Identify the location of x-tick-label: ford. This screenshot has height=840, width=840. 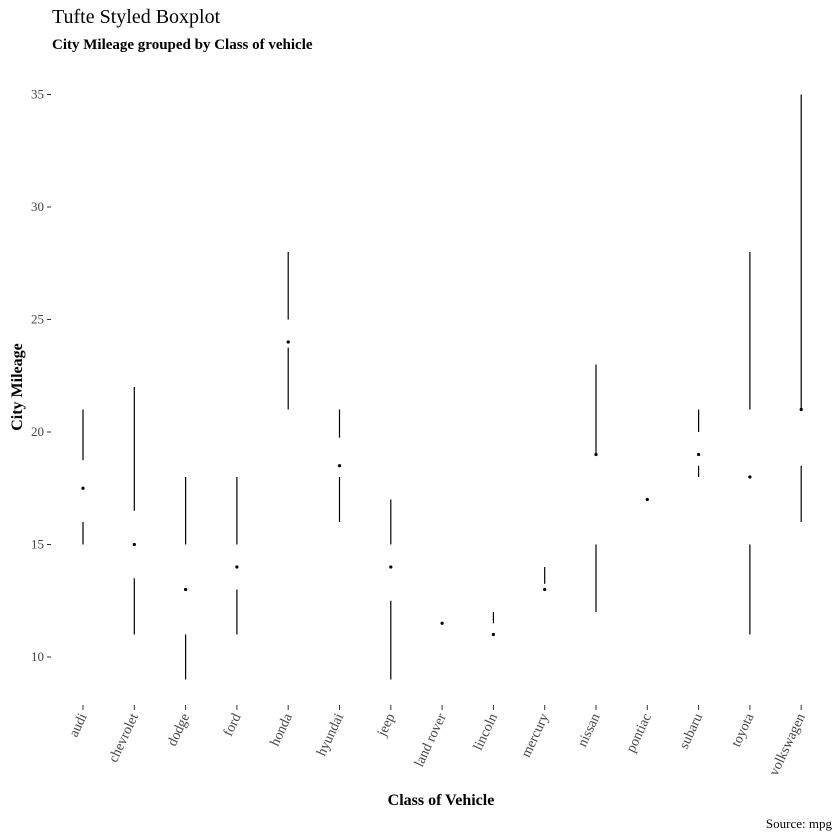
(232, 724).